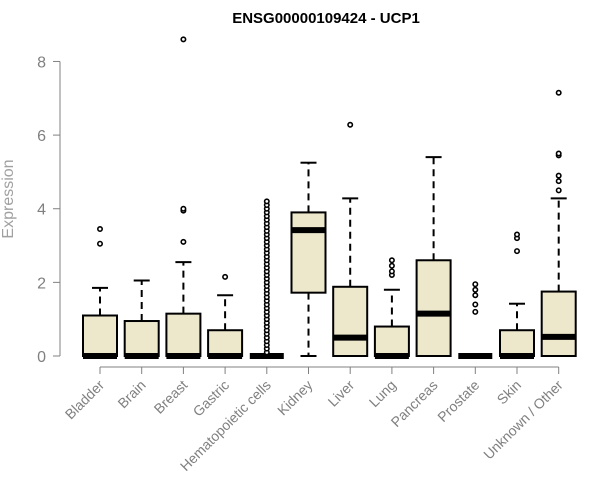 The height and width of the screenshot is (500, 600). Describe the element at coordinates (433, 257) in the screenshot. I see `box-pancreas` at that location.